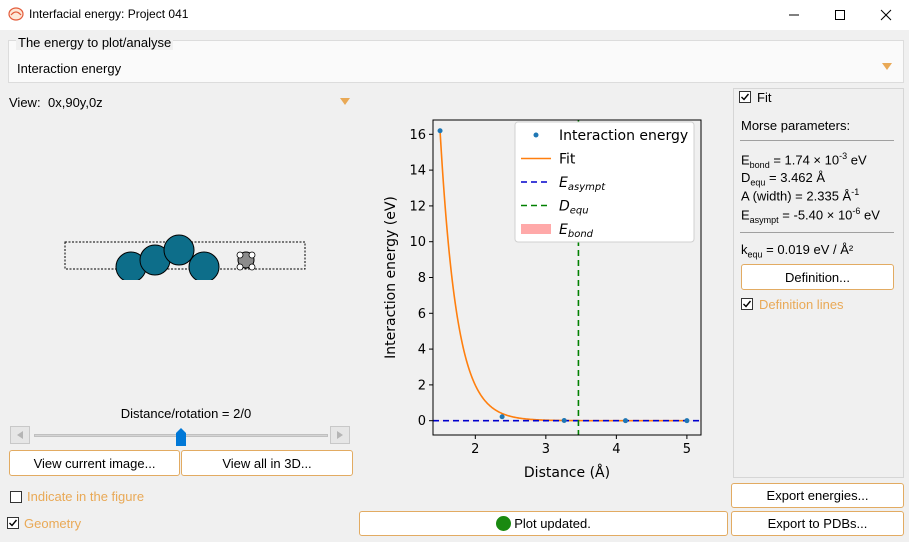 The image size is (909, 542). I want to click on x-tick-label: 5, so click(687, 449).